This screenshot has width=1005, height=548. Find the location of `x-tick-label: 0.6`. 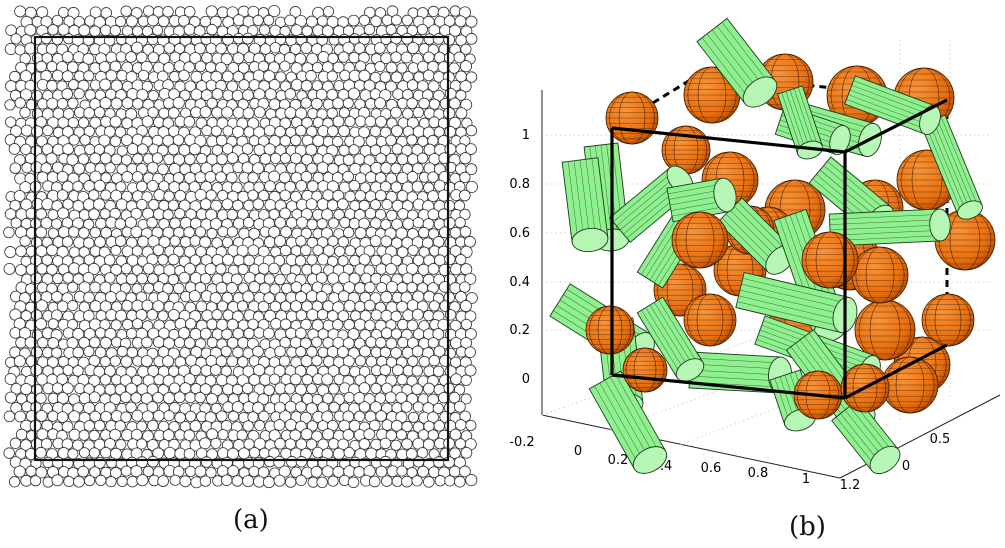

x-tick-label: 0.6 is located at coordinates (711, 468).